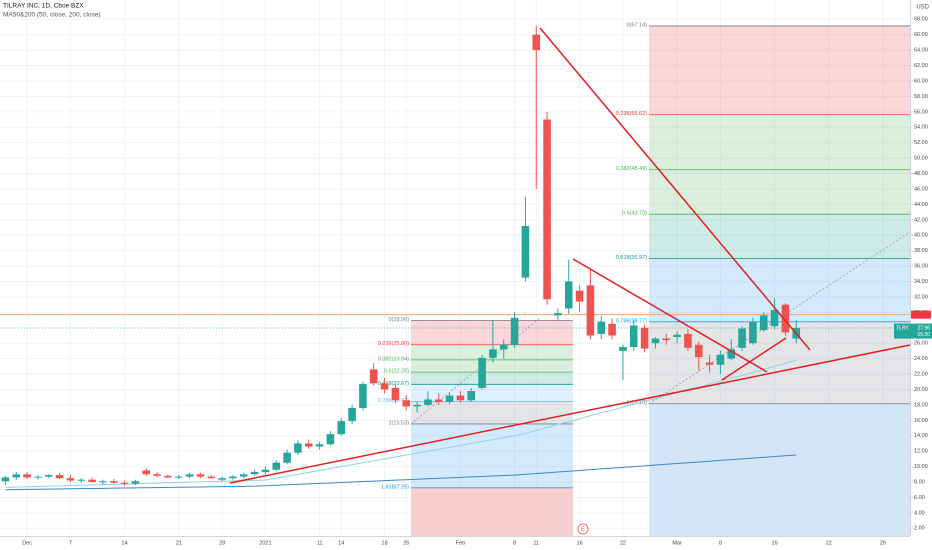 The width and height of the screenshot is (932, 550). I want to click on y-tick-label: 64.00, so click(921, 51).